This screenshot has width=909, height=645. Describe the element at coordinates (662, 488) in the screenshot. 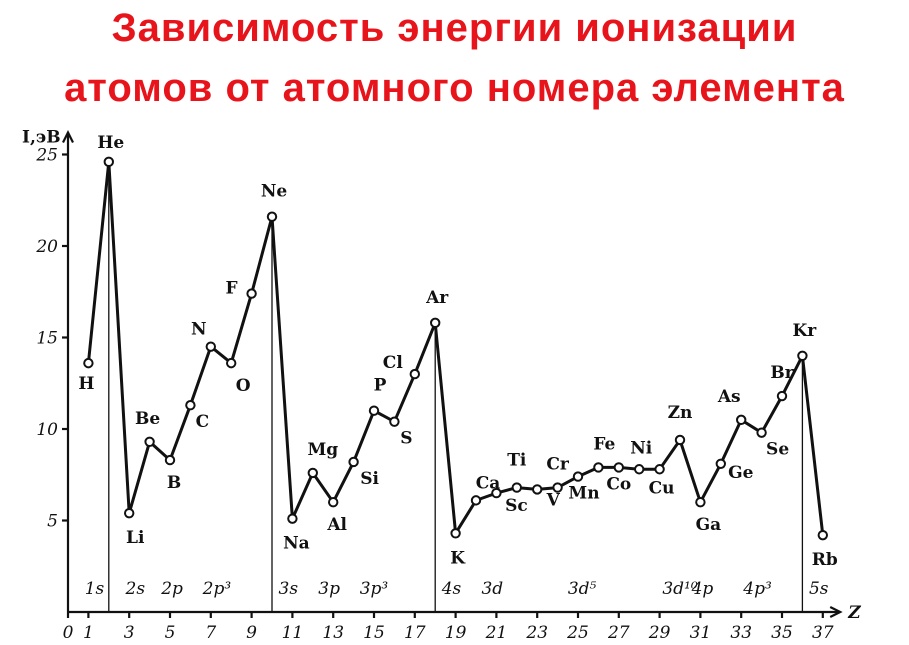

I see `element-label-cu: Cu` at that location.